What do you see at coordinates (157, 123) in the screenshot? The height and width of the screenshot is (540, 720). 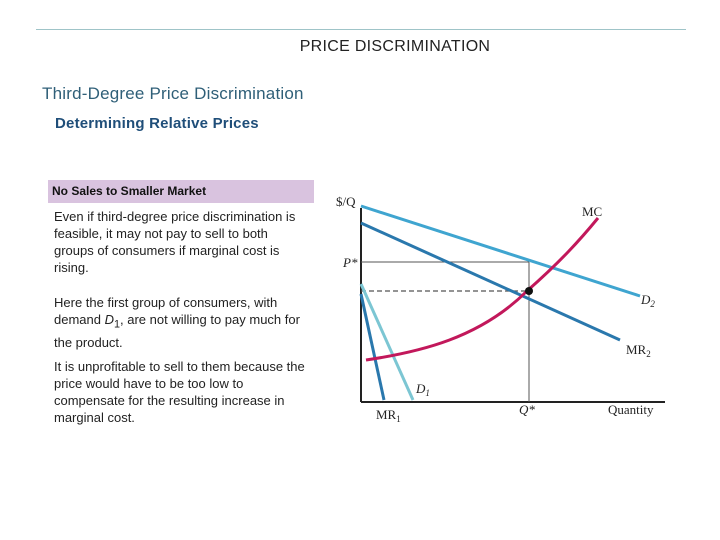 I see `section-heading: Determining Relative Prices` at bounding box center [157, 123].